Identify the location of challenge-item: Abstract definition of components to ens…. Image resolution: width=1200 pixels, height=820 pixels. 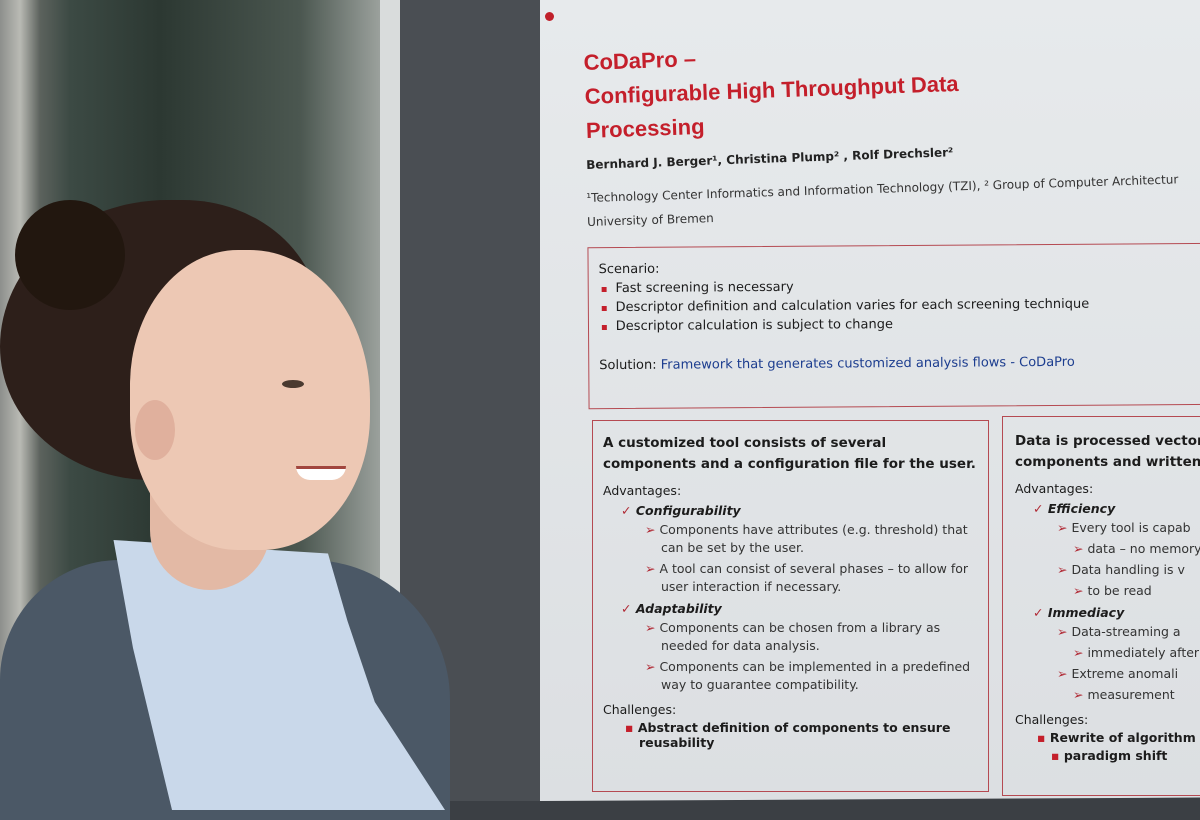
(801, 735).